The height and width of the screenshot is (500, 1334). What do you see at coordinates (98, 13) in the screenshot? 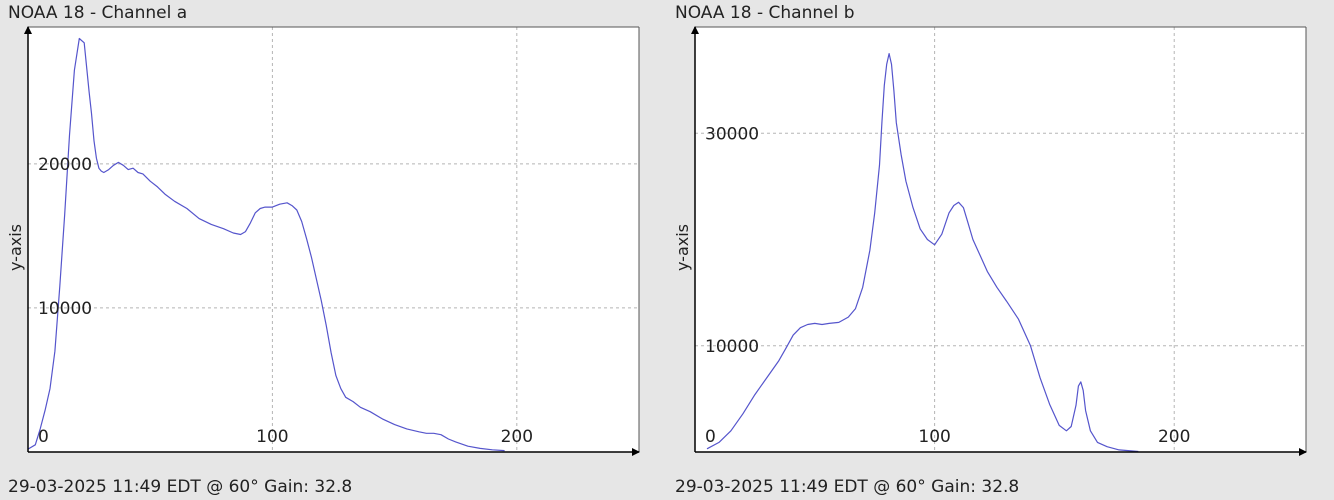
I see `chart-title: NOAA 18 - Channel a` at bounding box center [98, 13].